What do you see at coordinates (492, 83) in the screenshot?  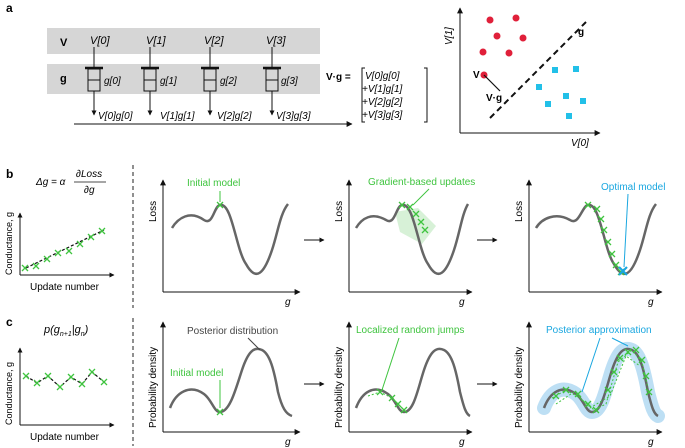 I see `projection-line` at bounding box center [492, 83].